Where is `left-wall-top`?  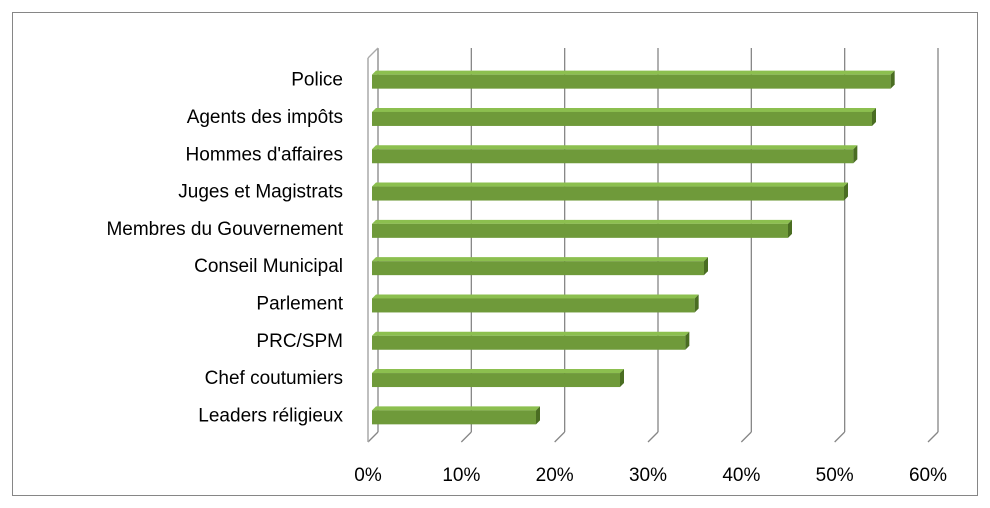
left-wall-top is located at coordinates (373, 53).